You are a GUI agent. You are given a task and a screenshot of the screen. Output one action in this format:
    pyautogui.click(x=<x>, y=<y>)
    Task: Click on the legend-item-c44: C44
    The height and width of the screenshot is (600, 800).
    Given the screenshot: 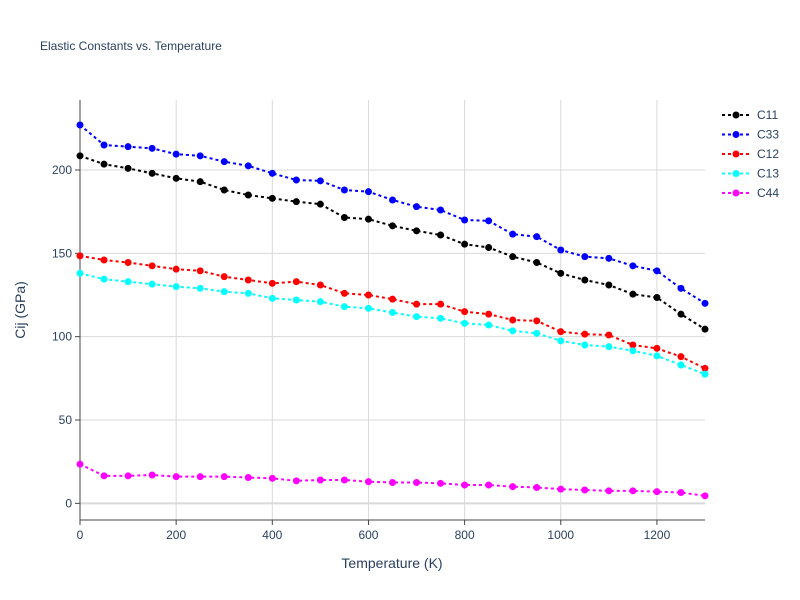 What is the action you would take?
    pyautogui.click(x=750, y=193)
    